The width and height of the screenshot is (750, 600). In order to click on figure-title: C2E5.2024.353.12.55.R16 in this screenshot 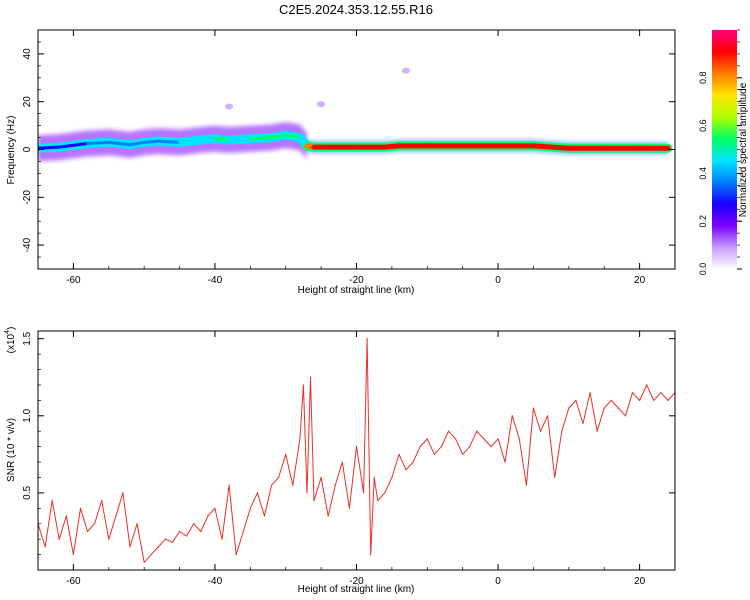, I will do `click(356, 9)`.